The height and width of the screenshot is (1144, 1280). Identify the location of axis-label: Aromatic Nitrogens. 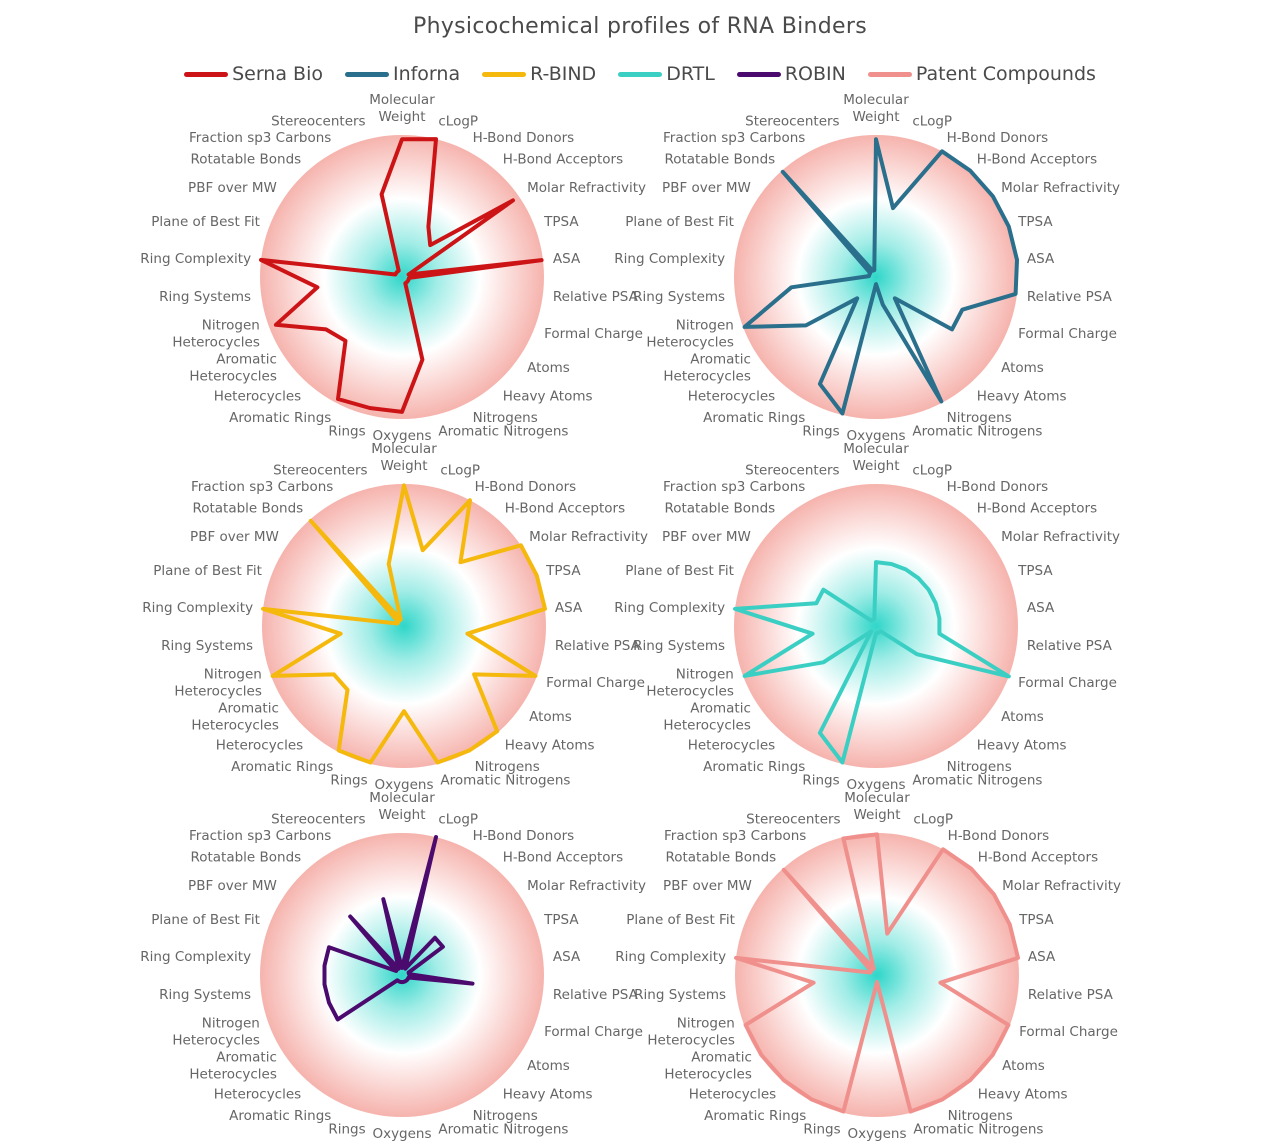
(505, 780).